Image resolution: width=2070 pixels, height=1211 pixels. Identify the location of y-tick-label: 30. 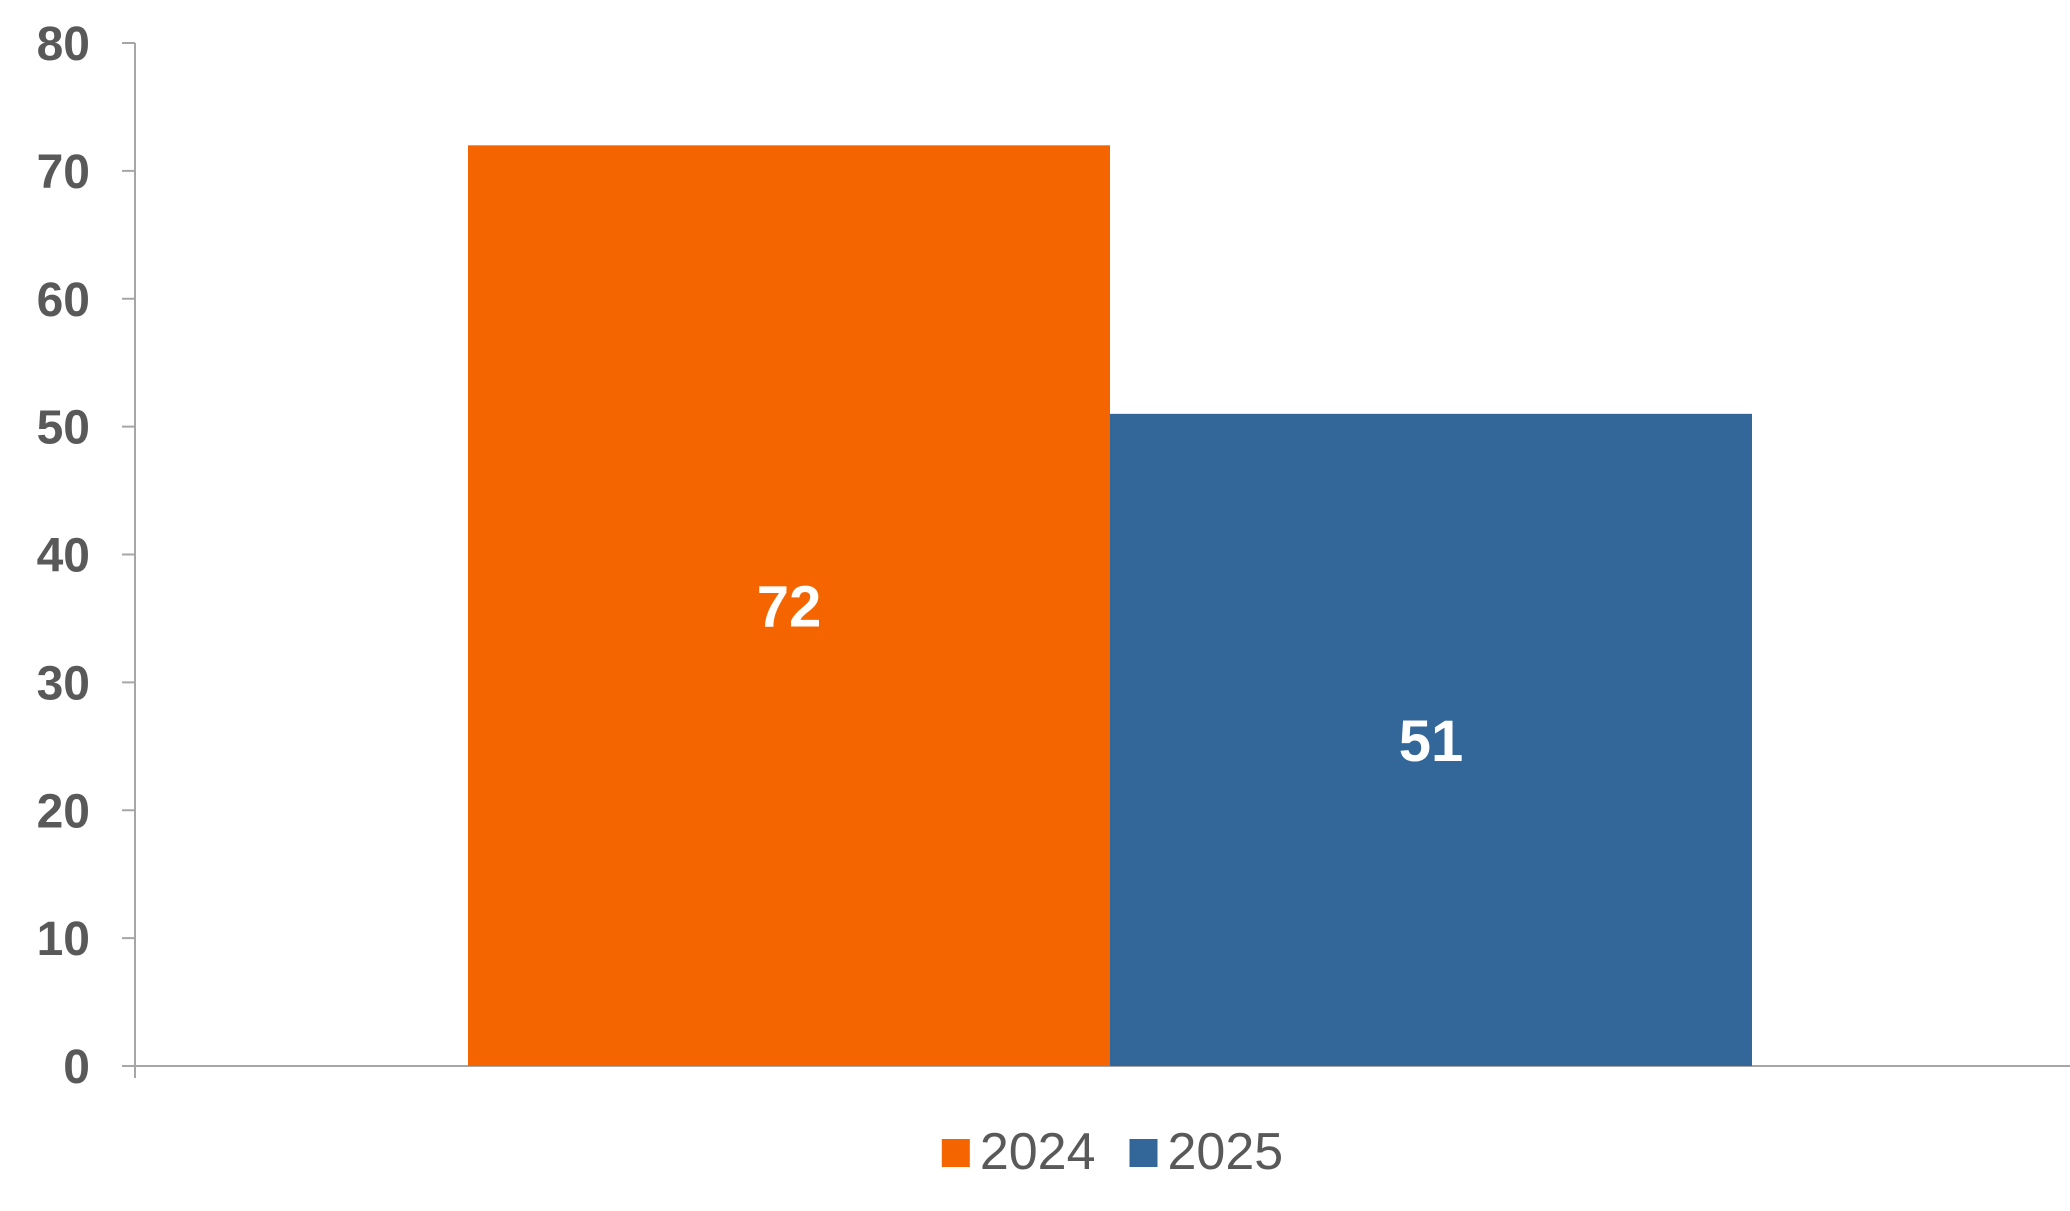
(63, 683).